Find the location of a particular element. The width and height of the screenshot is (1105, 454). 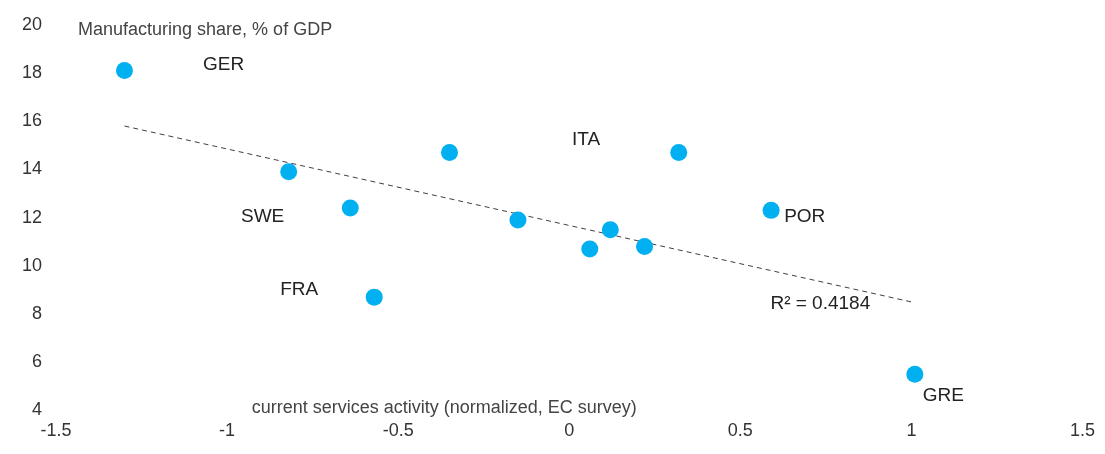

y-tick-label: 12 is located at coordinates (32, 216).